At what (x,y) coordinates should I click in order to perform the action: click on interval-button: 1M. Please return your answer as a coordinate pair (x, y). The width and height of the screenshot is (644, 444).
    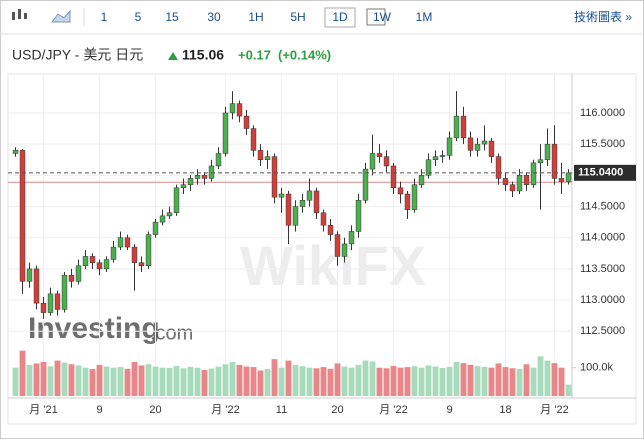
    Looking at the image, I should click on (424, 17).